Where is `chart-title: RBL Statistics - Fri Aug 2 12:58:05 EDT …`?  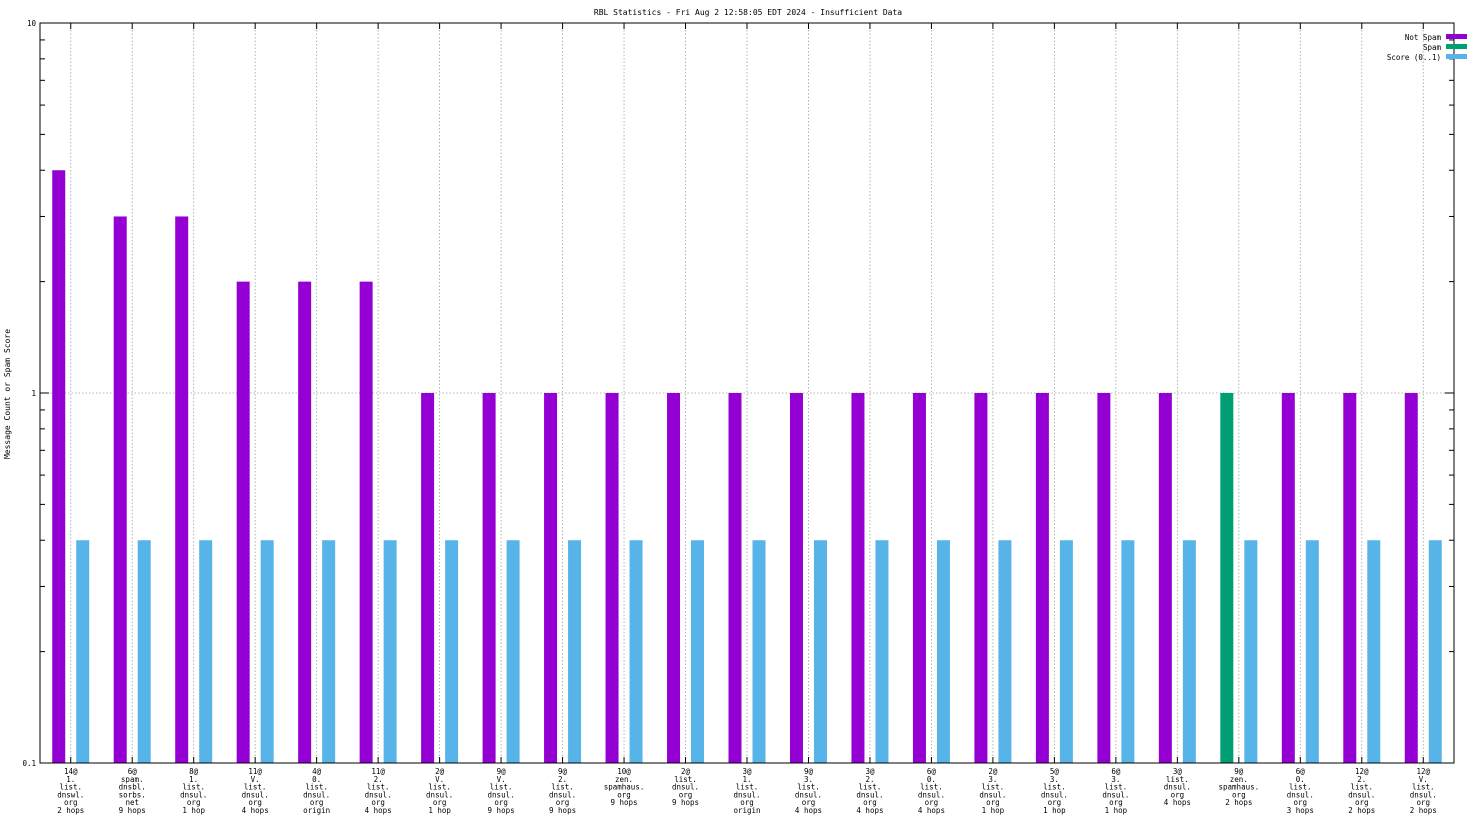 chart-title: RBL Statistics - Fri Aug 2 12:58:05 EDT … is located at coordinates (748, 12).